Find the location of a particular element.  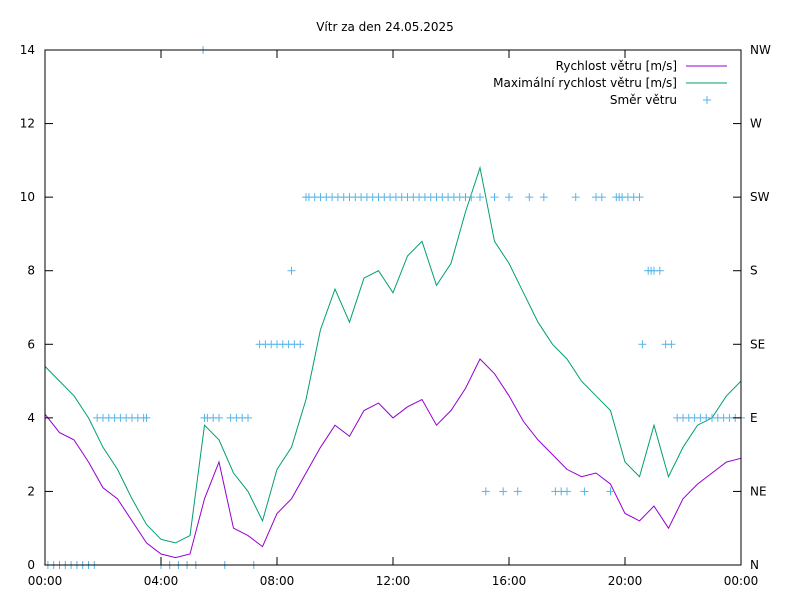

y2-tick-label: SE is located at coordinates (757, 344).